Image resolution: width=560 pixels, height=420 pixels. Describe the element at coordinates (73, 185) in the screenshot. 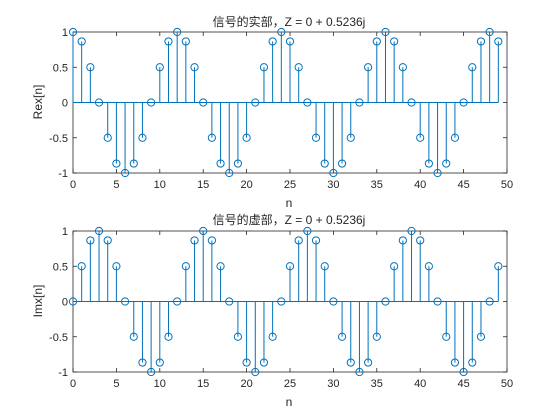

I see `x-tick-label: 0` at that location.